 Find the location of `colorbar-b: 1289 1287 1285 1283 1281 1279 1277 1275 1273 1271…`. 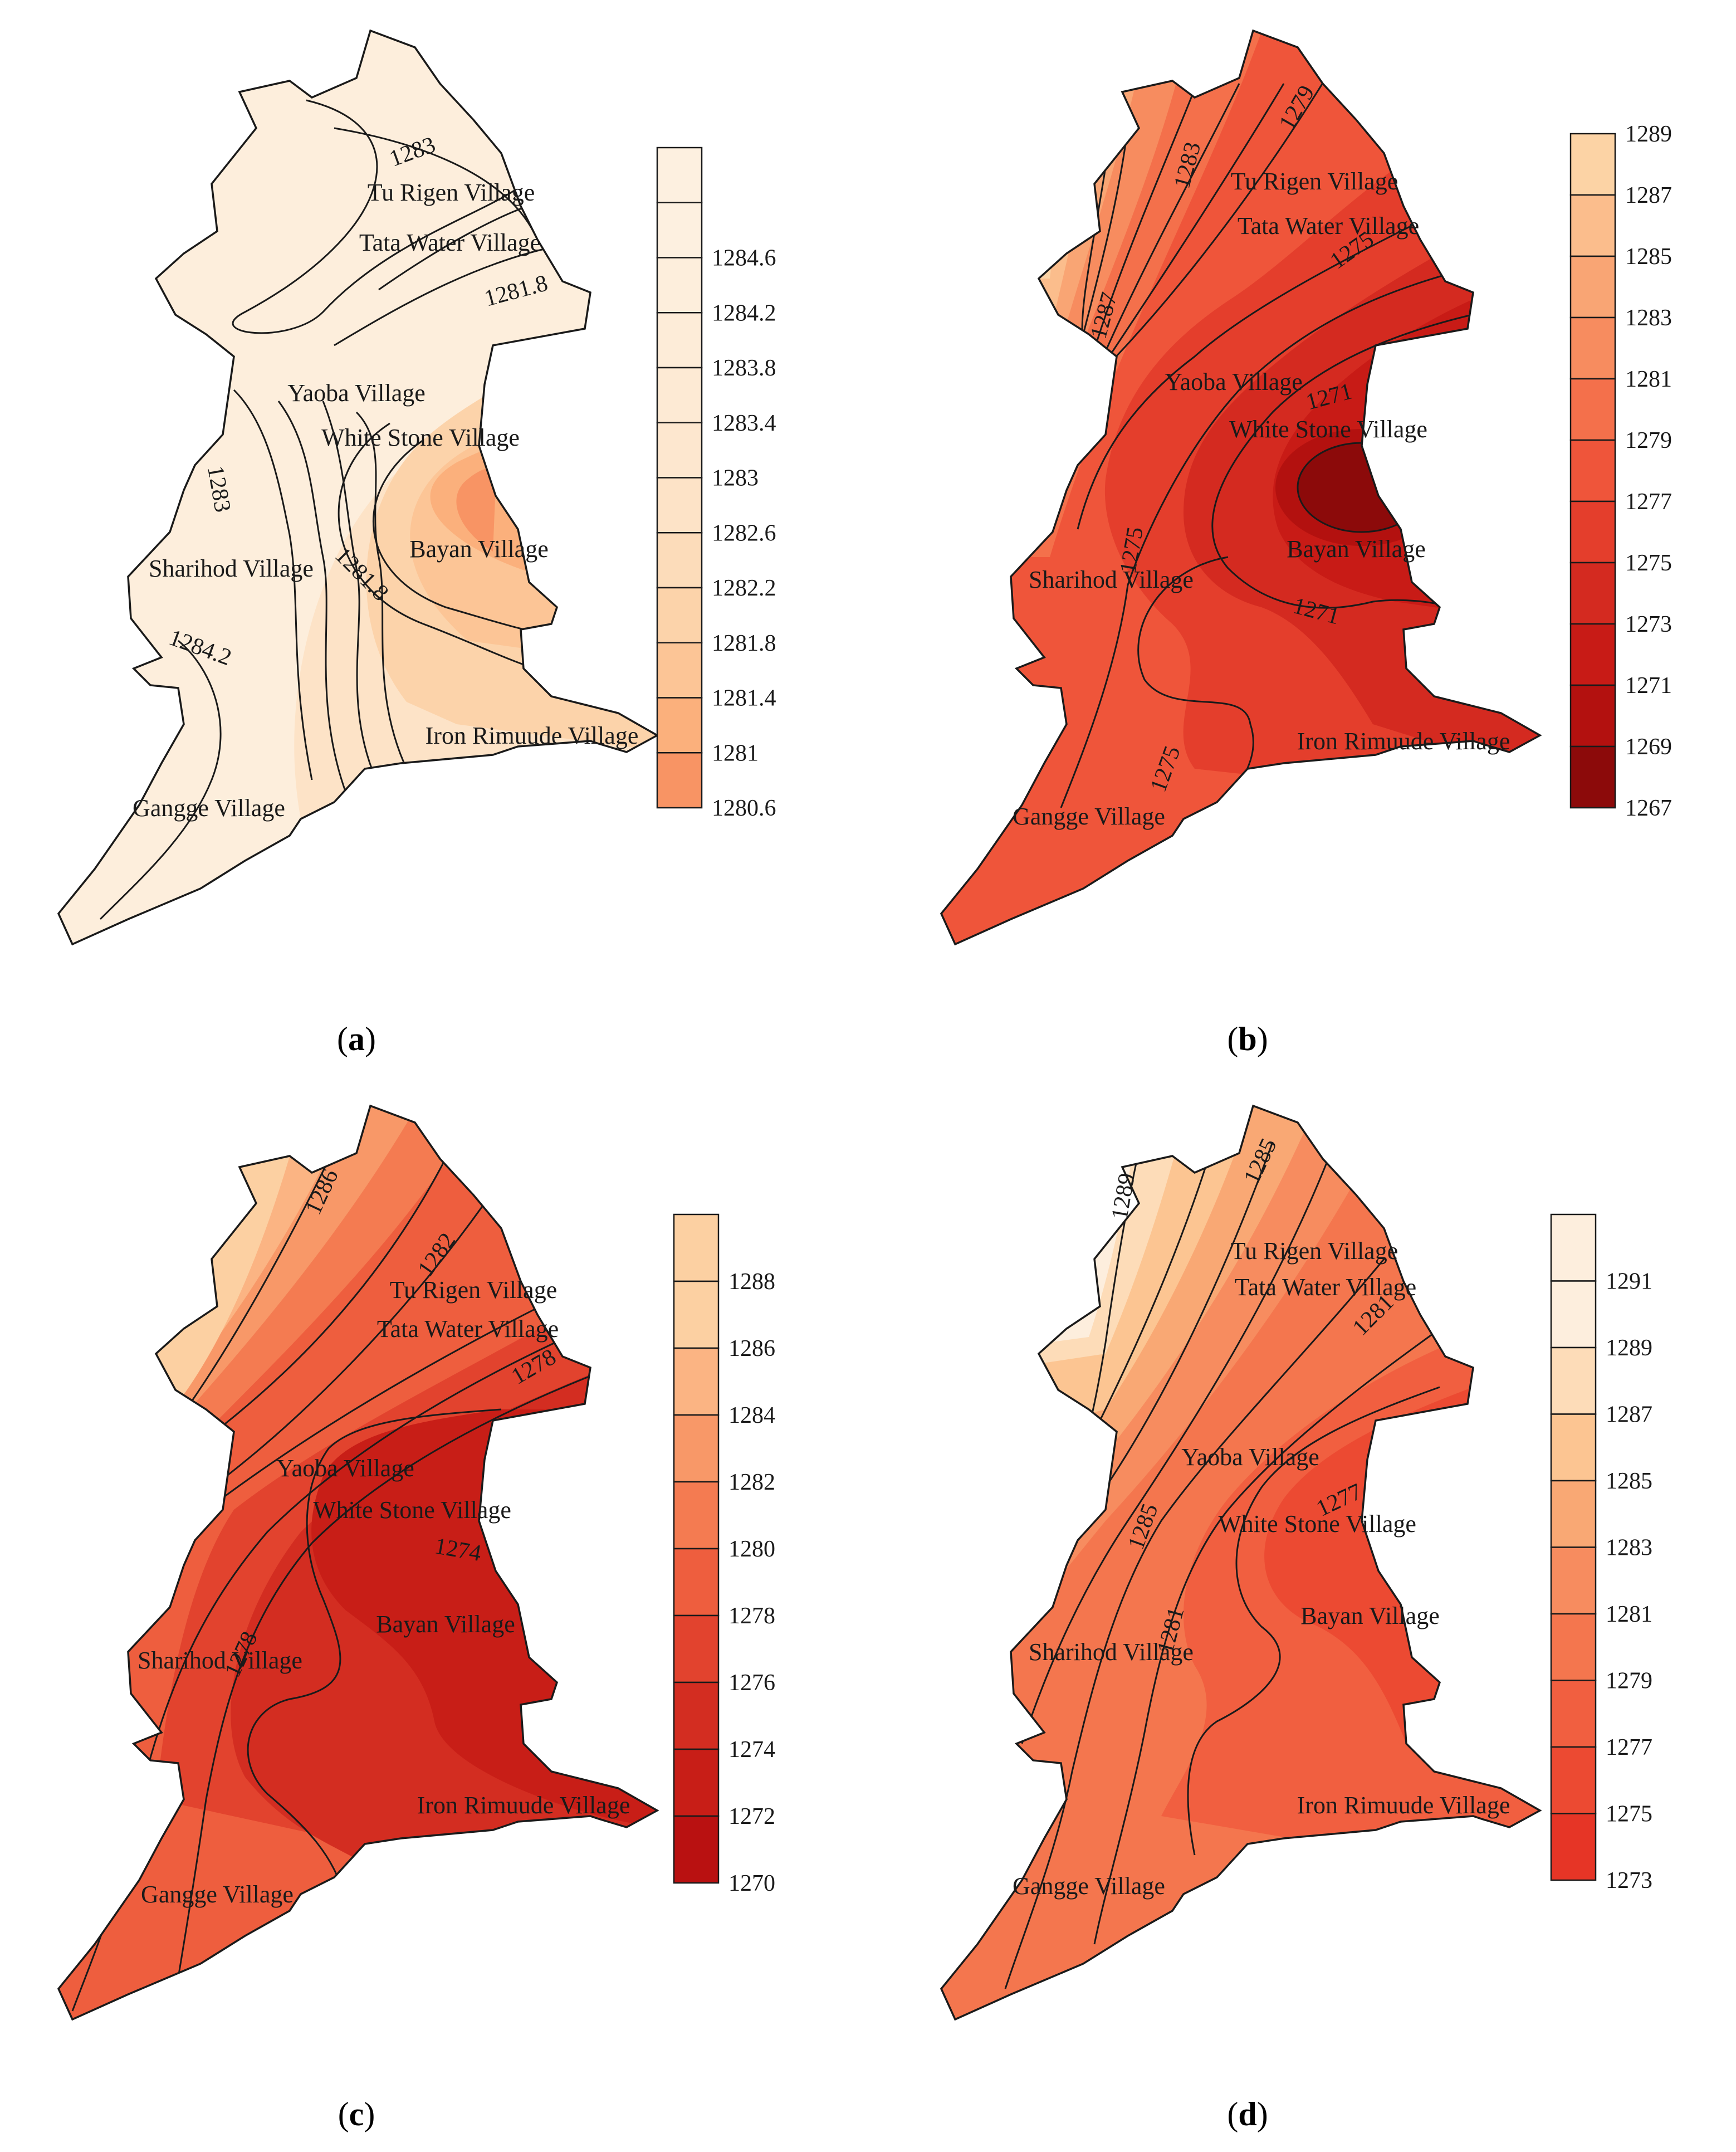

colorbar-b: 1289 1287 1285 1283 1281 1279 1277 1275 1273 1271… is located at coordinates (1621, 471).